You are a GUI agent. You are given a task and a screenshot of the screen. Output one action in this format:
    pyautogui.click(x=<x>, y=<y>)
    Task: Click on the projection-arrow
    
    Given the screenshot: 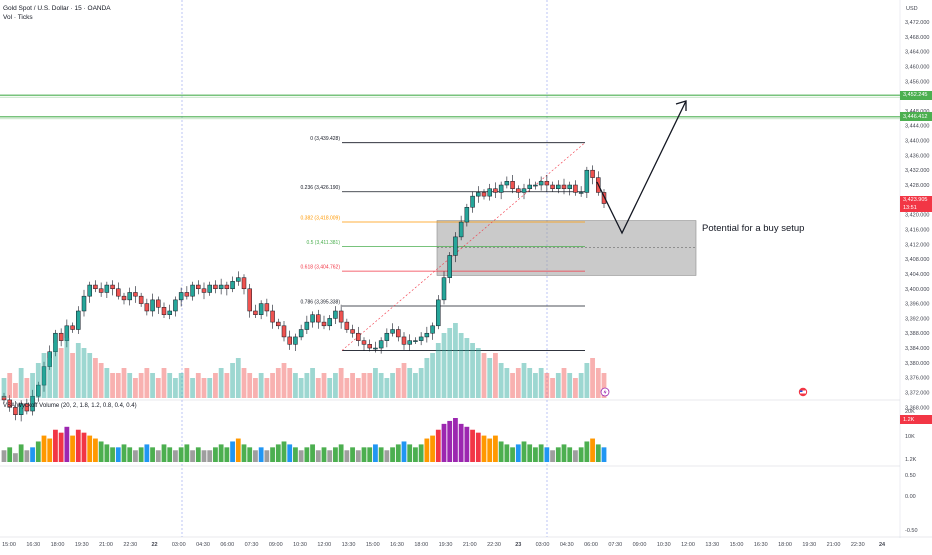 What is the action you would take?
    pyautogui.click(x=702, y=248)
    